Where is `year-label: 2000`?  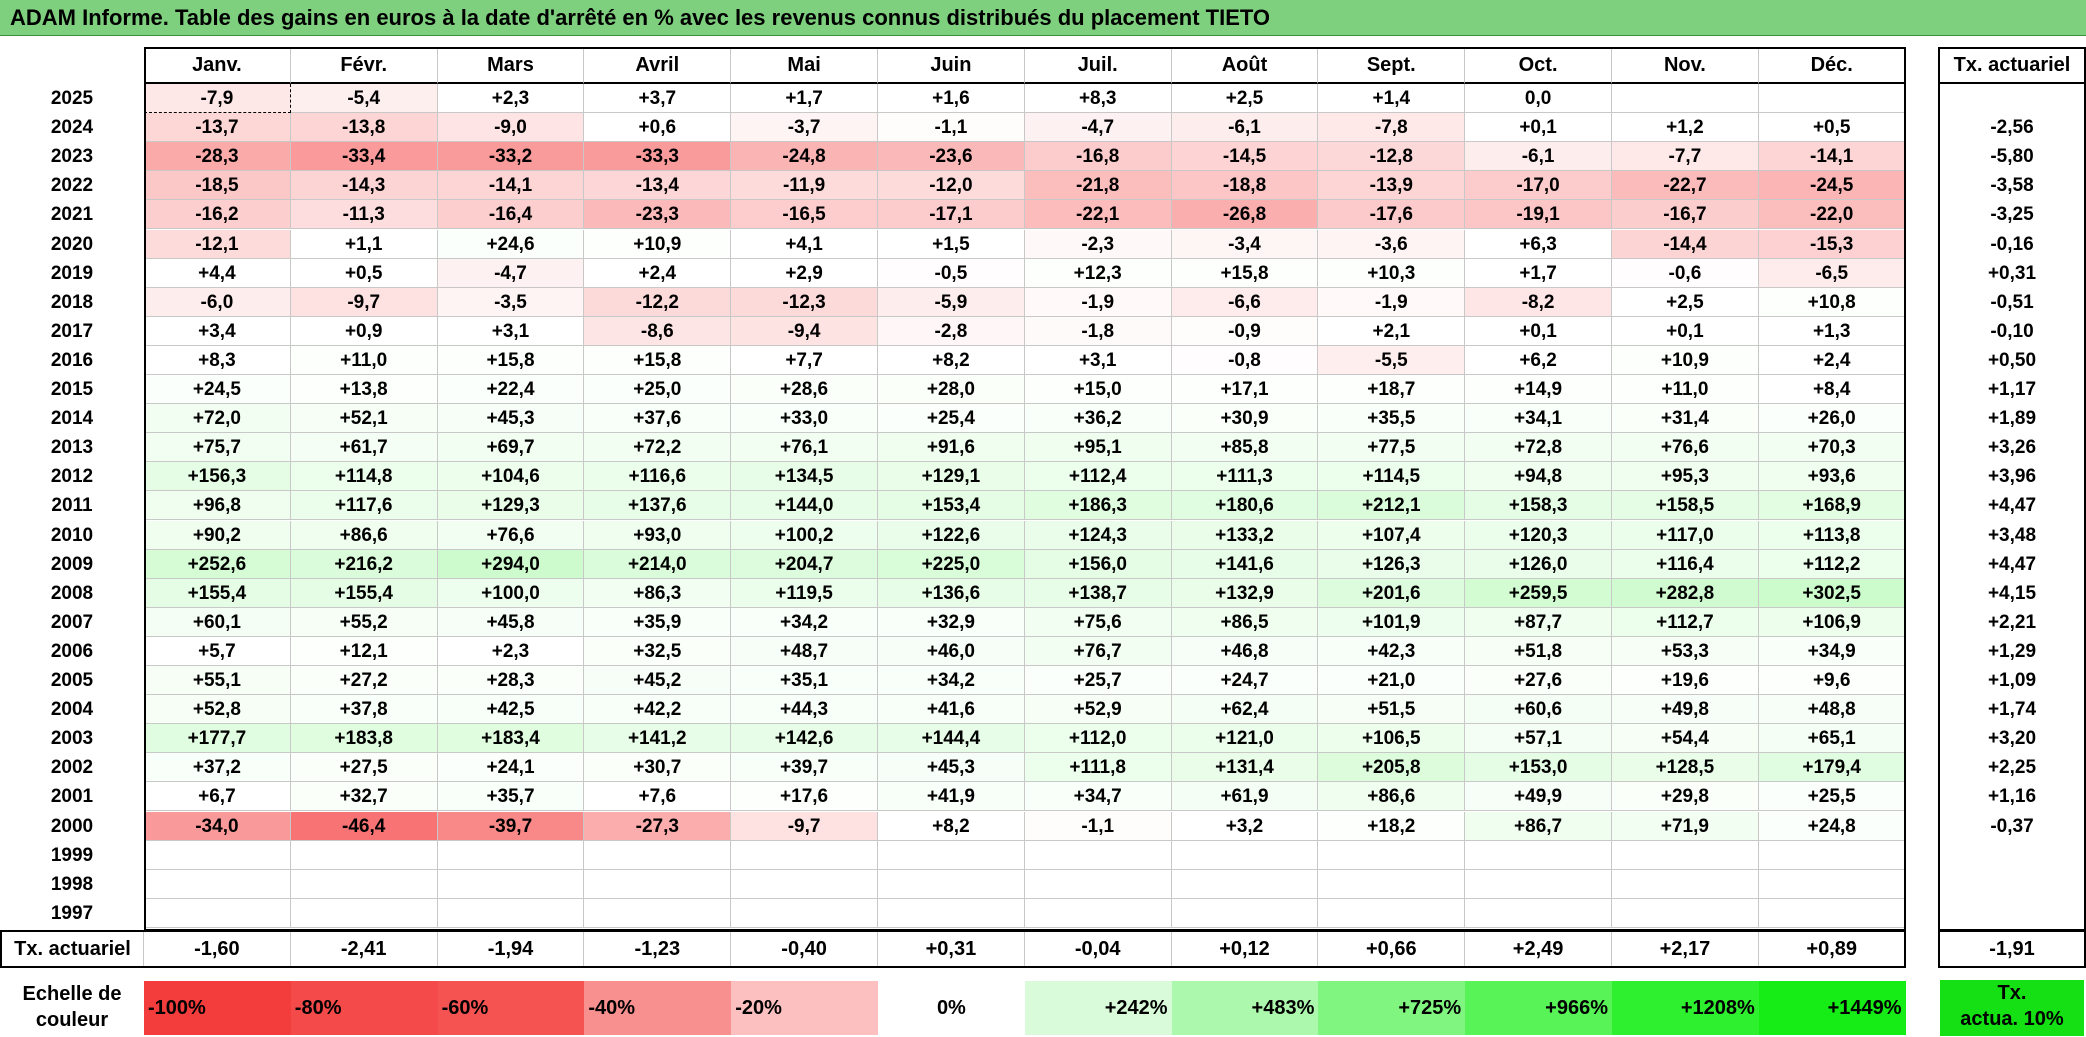
year-label: 2000 is located at coordinates (72, 826).